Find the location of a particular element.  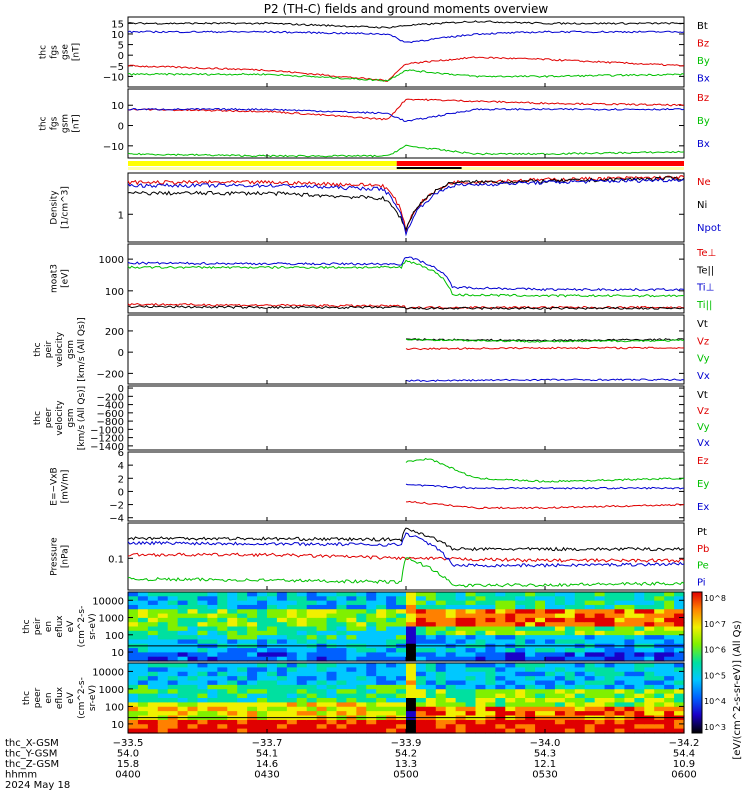

legend-label: Ex is located at coordinates (703, 507).